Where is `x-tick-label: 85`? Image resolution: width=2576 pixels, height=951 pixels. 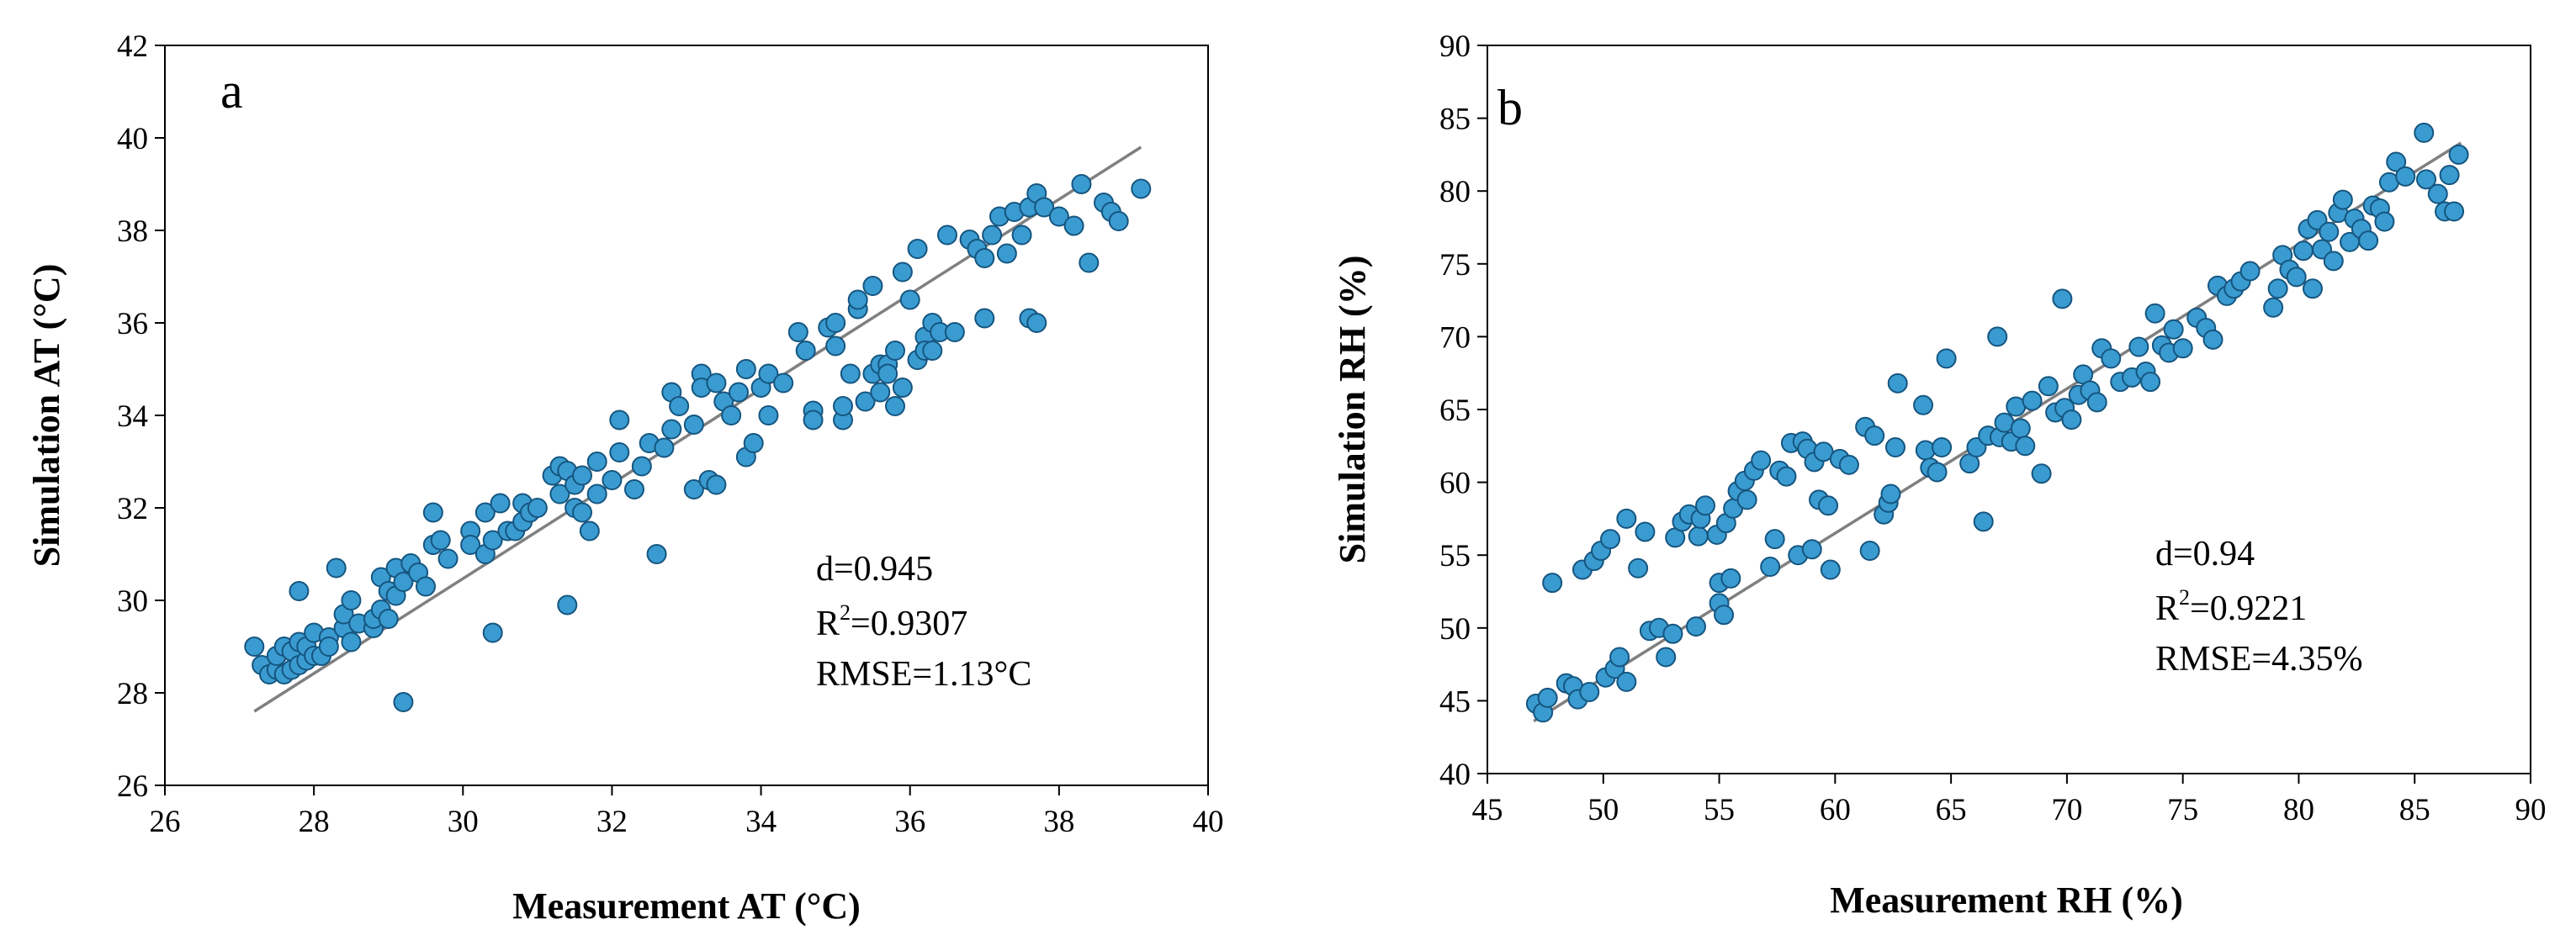 x-tick-label: 85 is located at coordinates (2414, 810).